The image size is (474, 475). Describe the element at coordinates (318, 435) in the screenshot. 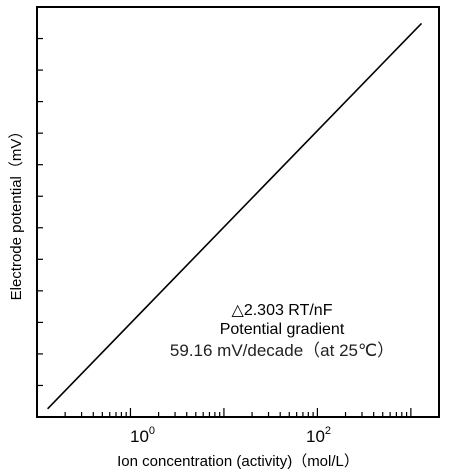

I see `x-tick-label-100: 10²` at that location.